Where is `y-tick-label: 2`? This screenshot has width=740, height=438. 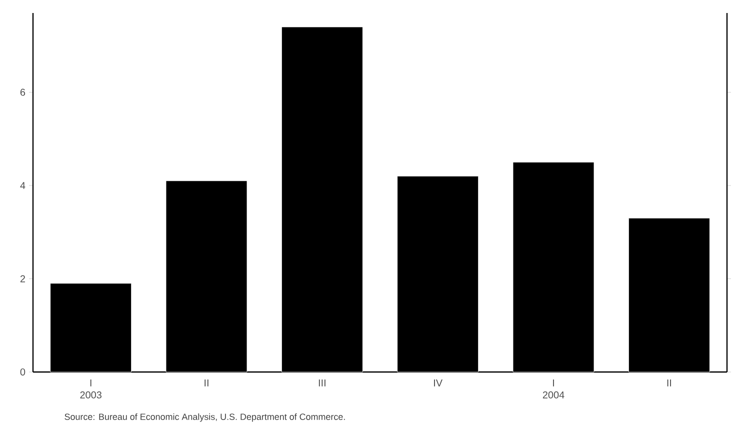
y-tick-label: 2 is located at coordinates (22, 278).